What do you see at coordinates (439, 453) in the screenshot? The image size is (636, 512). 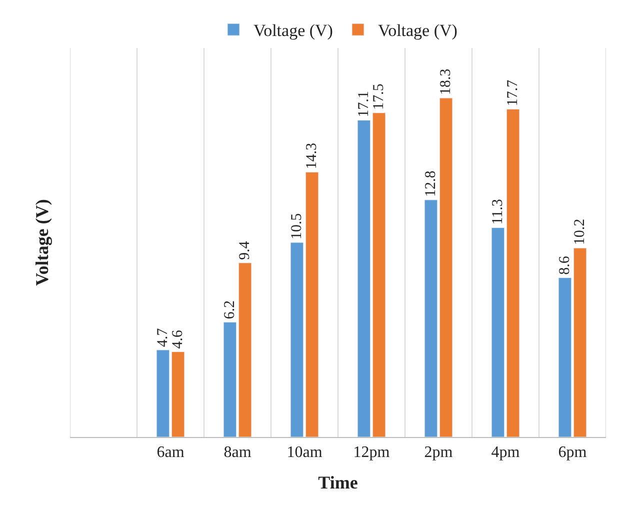 I see `x-tick-label: 2pm` at bounding box center [439, 453].